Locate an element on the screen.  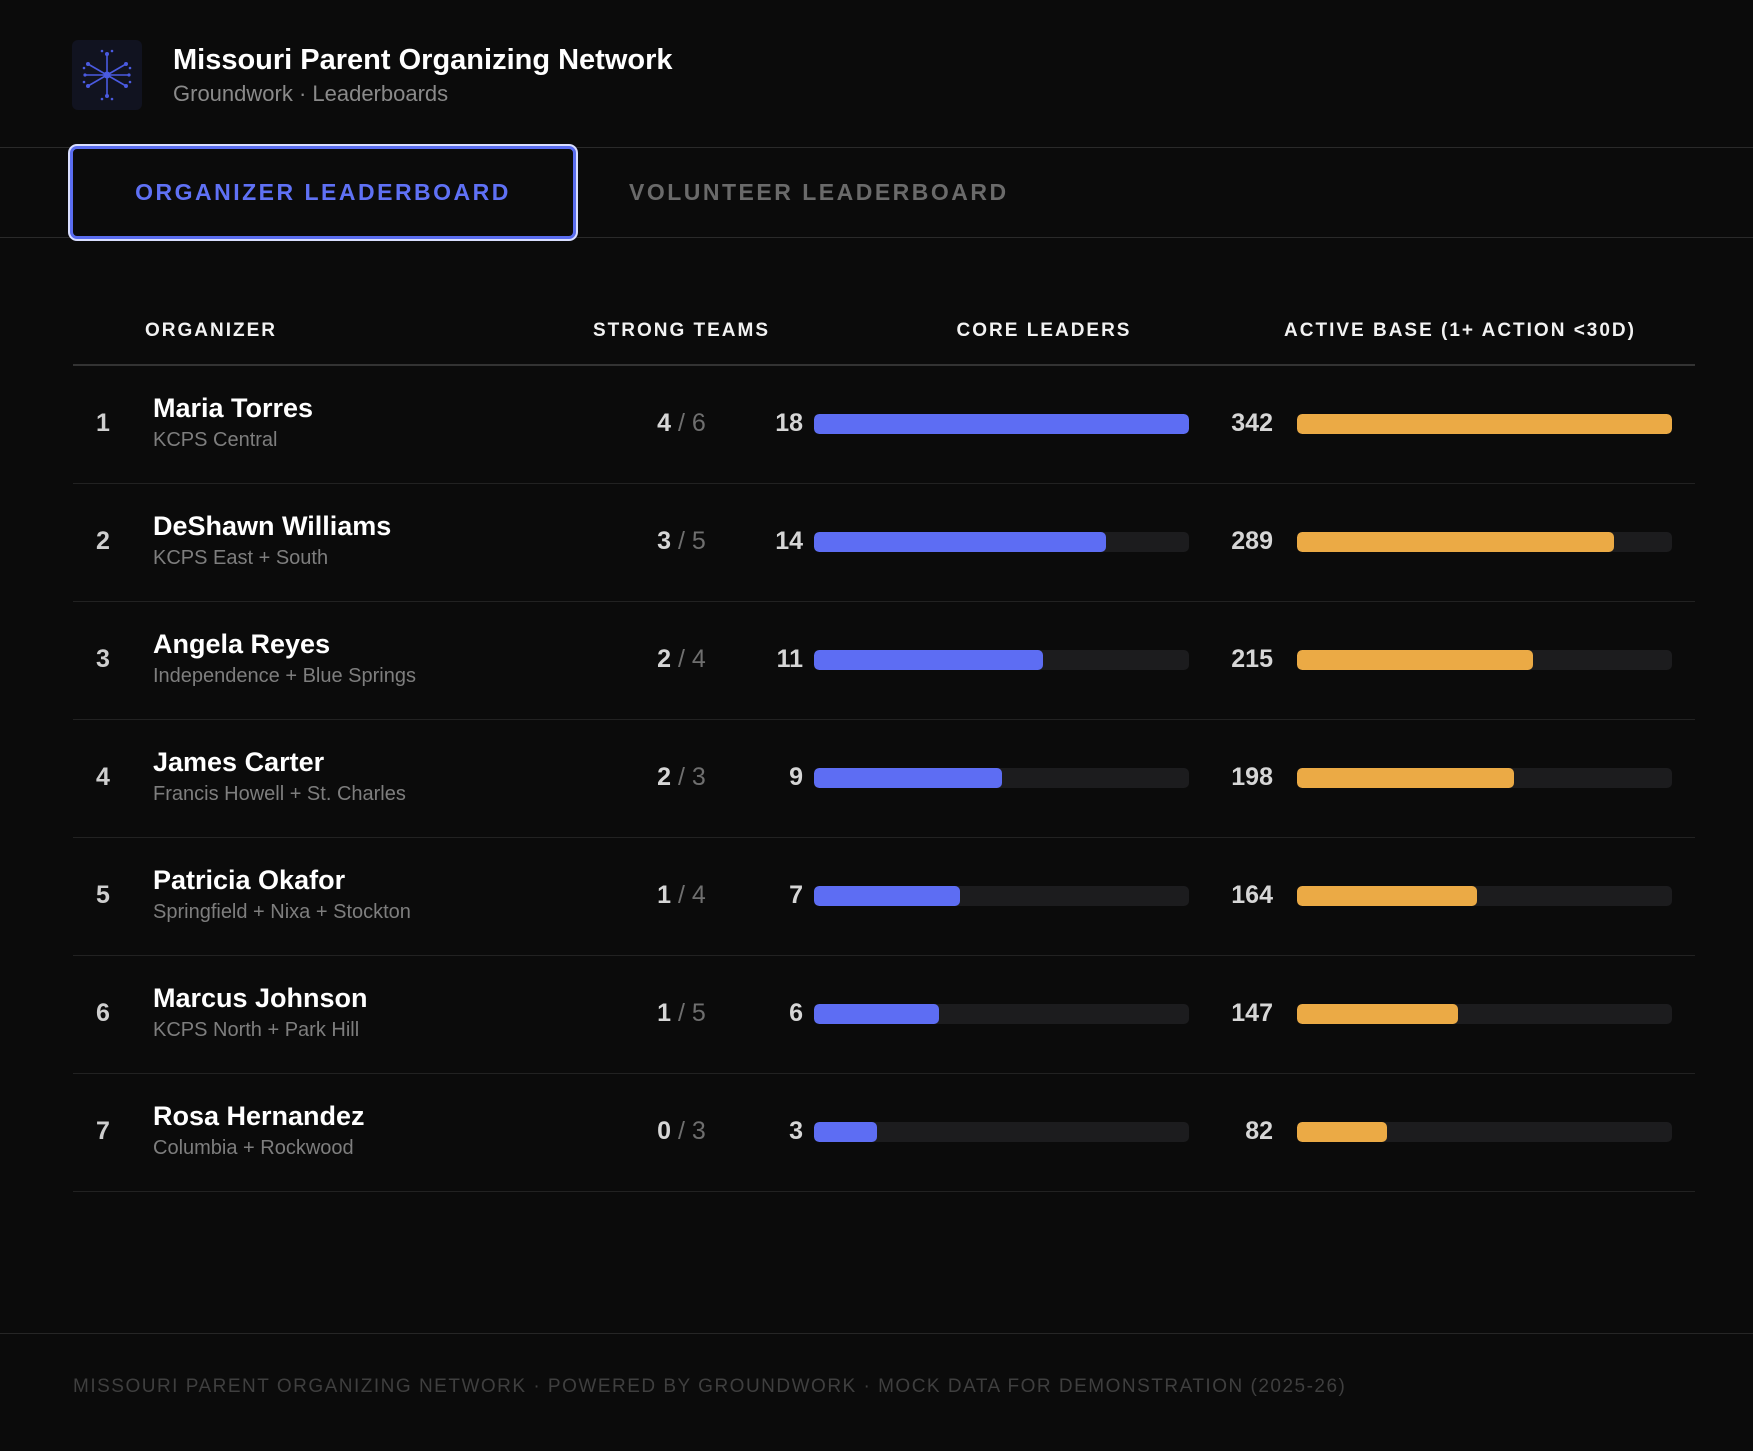
active-base-value: 198 is located at coordinates (1252, 777).